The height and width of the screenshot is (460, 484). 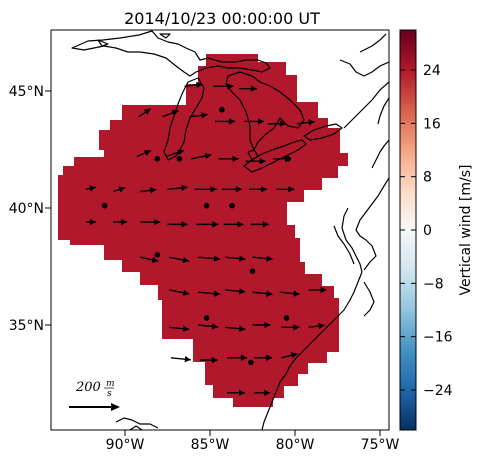 I want to click on colorbar-tick-label: −16, so click(x=438, y=338).